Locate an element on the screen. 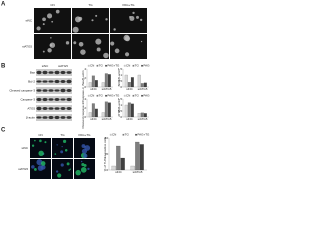  micrograph is located at coordinates (62, 148).